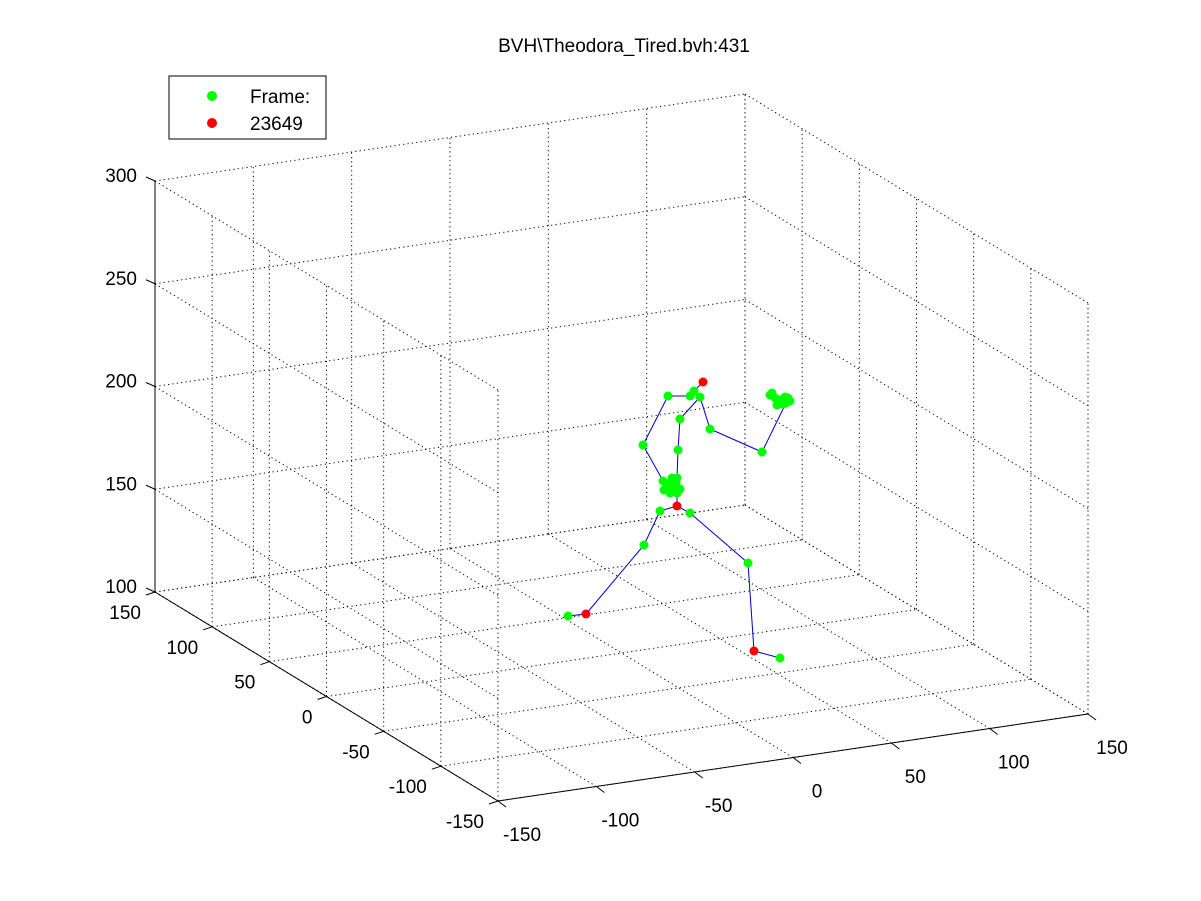  I want to click on y-tick-label: 100, so click(182, 648).